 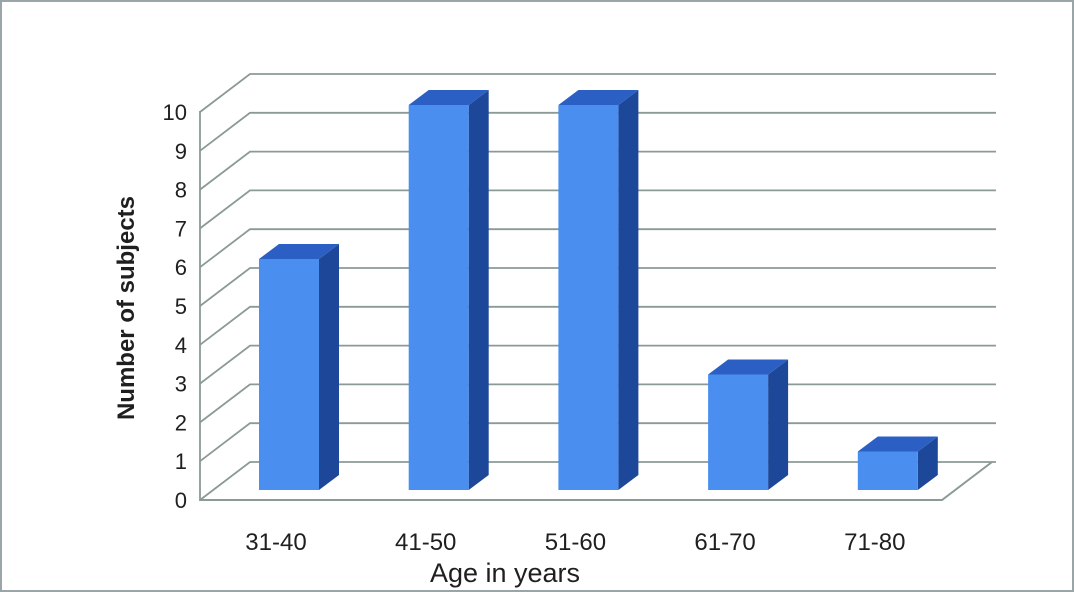 What do you see at coordinates (275, 542) in the screenshot?
I see `x-category-label-31-40: 31-40` at bounding box center [275, 542].